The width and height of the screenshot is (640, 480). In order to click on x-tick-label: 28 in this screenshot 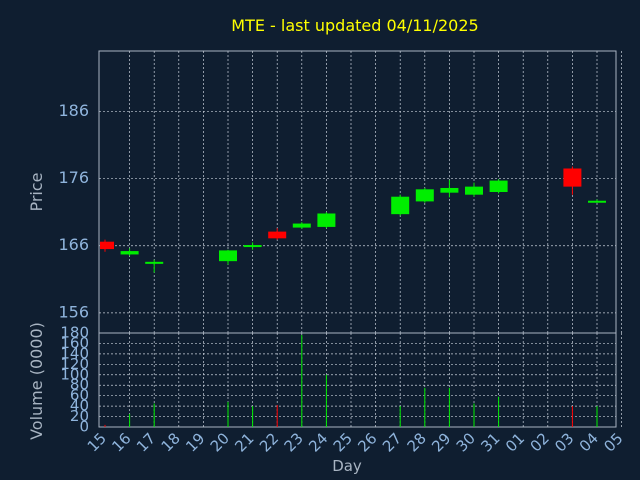, I will do `click(417, 442)`.